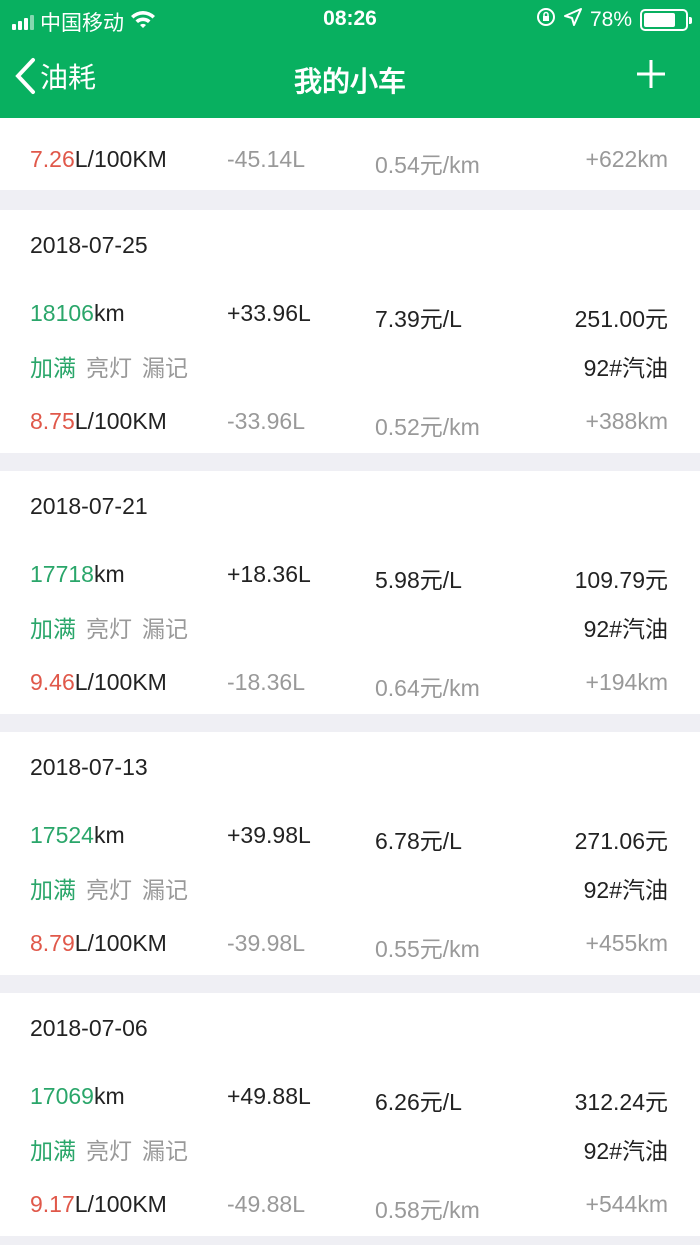  Describe the element at coordinates (62, 835) in the screenshot. I see `odometer-value: 17524` at that location.